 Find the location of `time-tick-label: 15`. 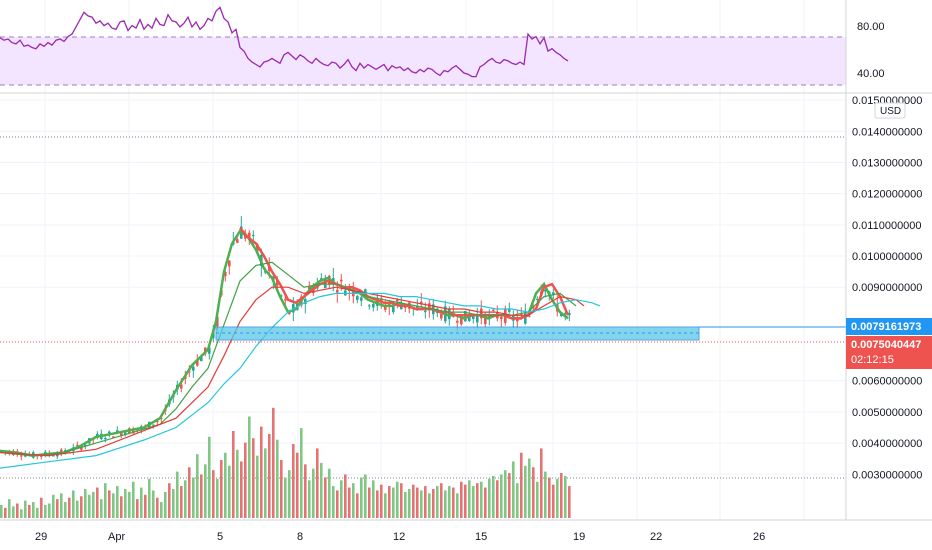

time-tick-label: 15 is located at coordinates (481, 537).